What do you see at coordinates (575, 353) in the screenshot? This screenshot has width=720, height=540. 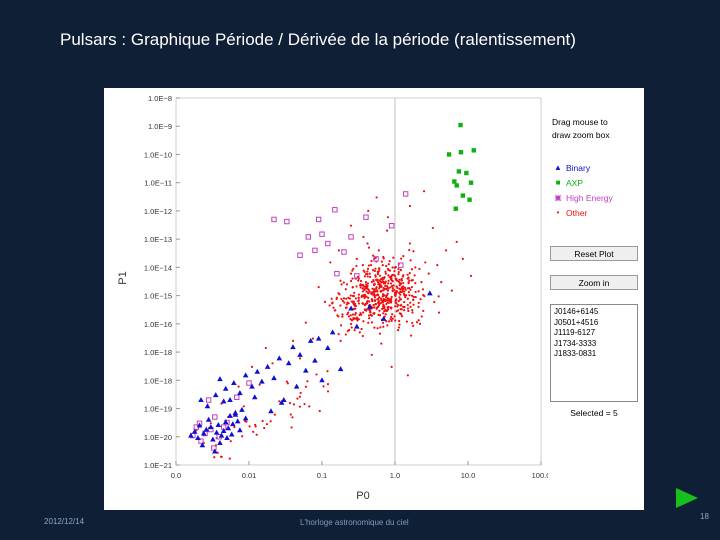 I see `pulsar-list-item: J1833-0831` at bounding box center [575, 353].